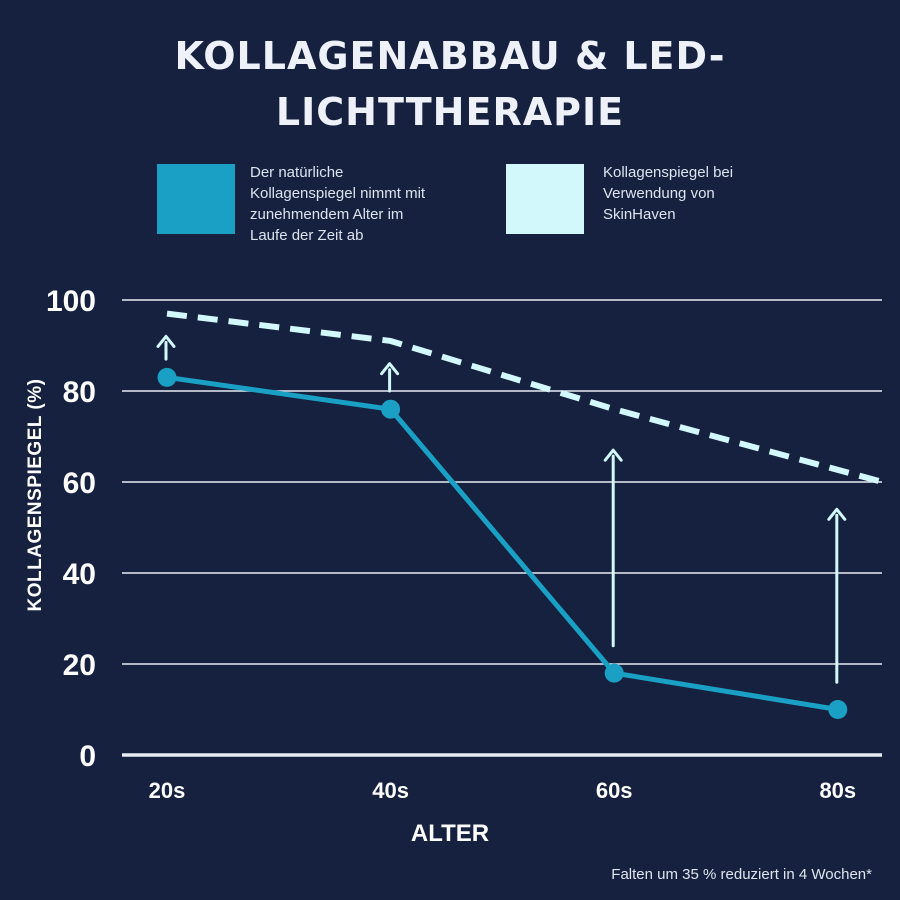 This screenshot has width=900, height=900. What do you see at coordinates (837, 514) in the screenshot?
I see `arrow-head-80s` at bounding box center [837, 514].